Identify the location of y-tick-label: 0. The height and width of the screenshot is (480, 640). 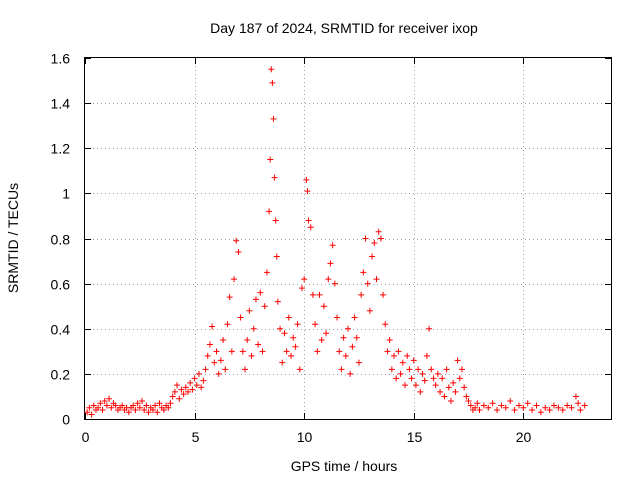
(66, 420).